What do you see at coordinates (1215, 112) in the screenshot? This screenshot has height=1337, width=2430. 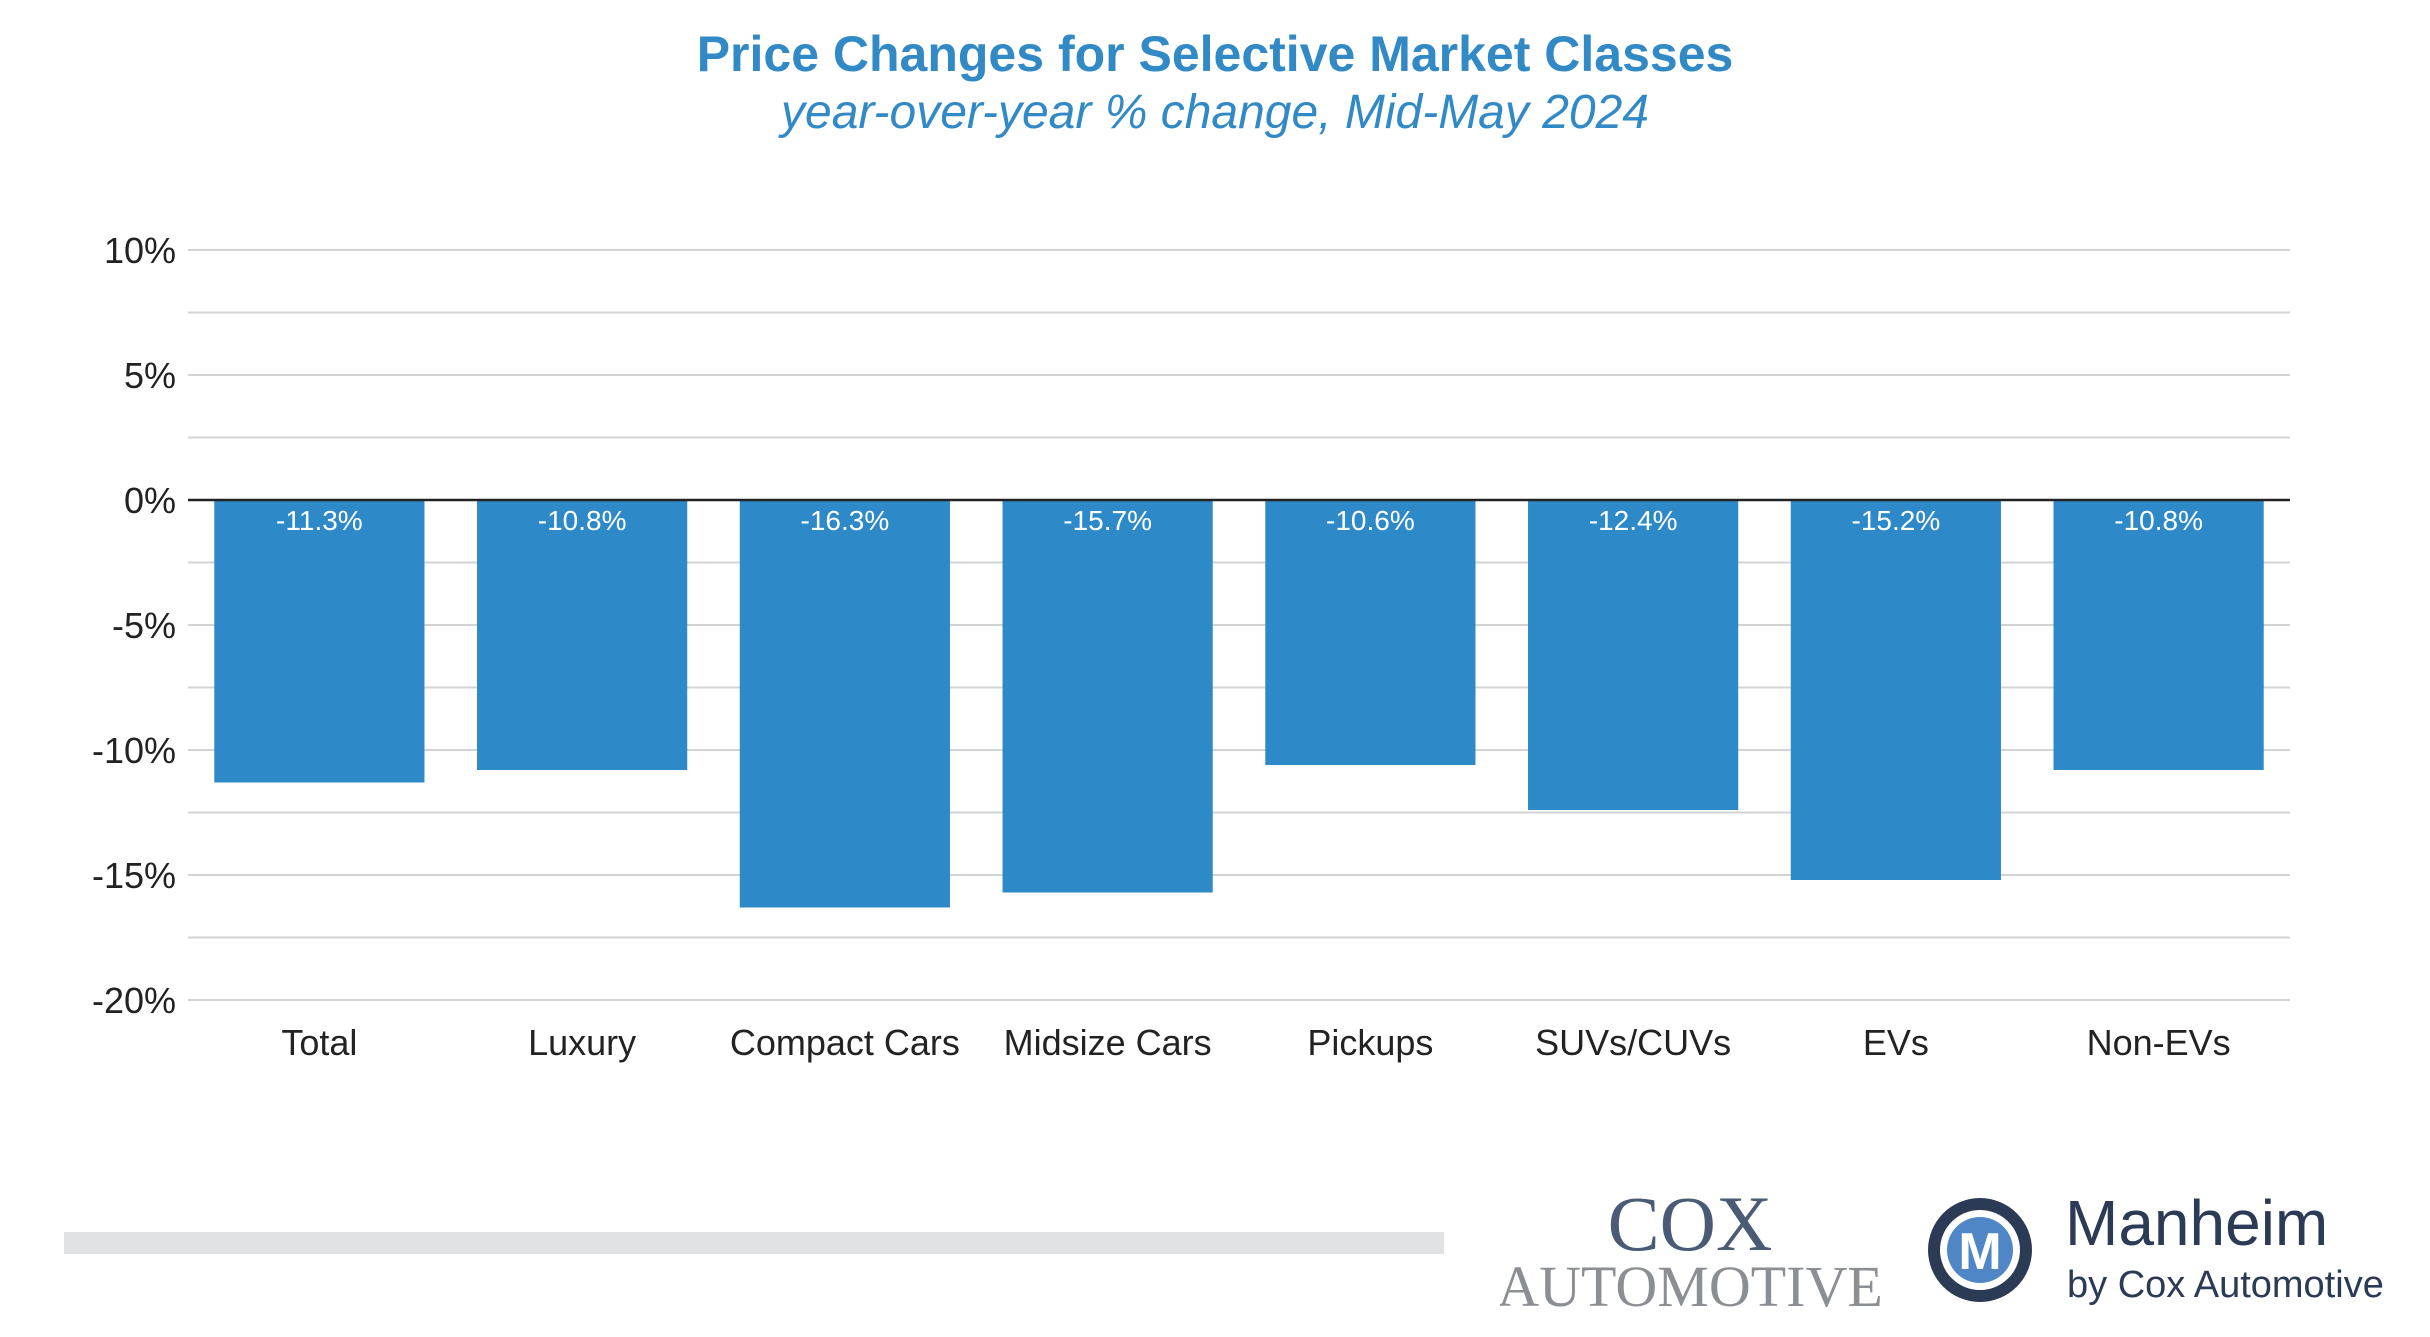 I see `chart-subtitle: year-over-year % change, Mid-May 2024` at bounding box center [1215, 112].